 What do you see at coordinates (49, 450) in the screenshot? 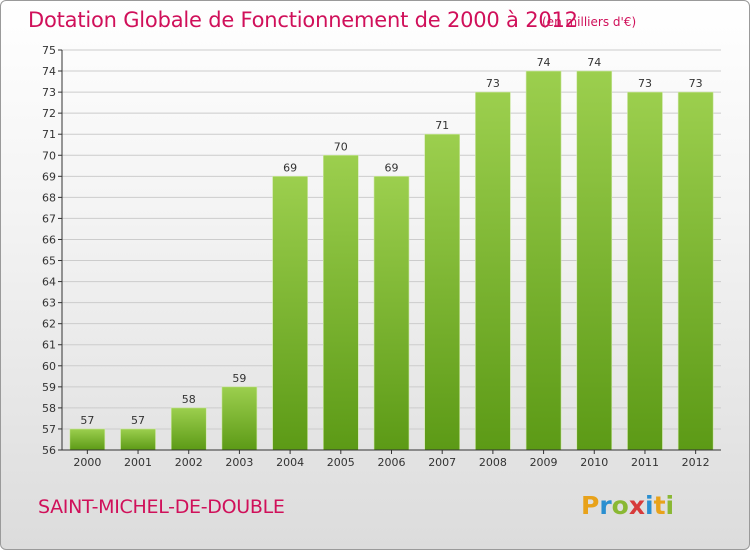
I see `y-tick-label: 56` at bounding box center [49, 450].